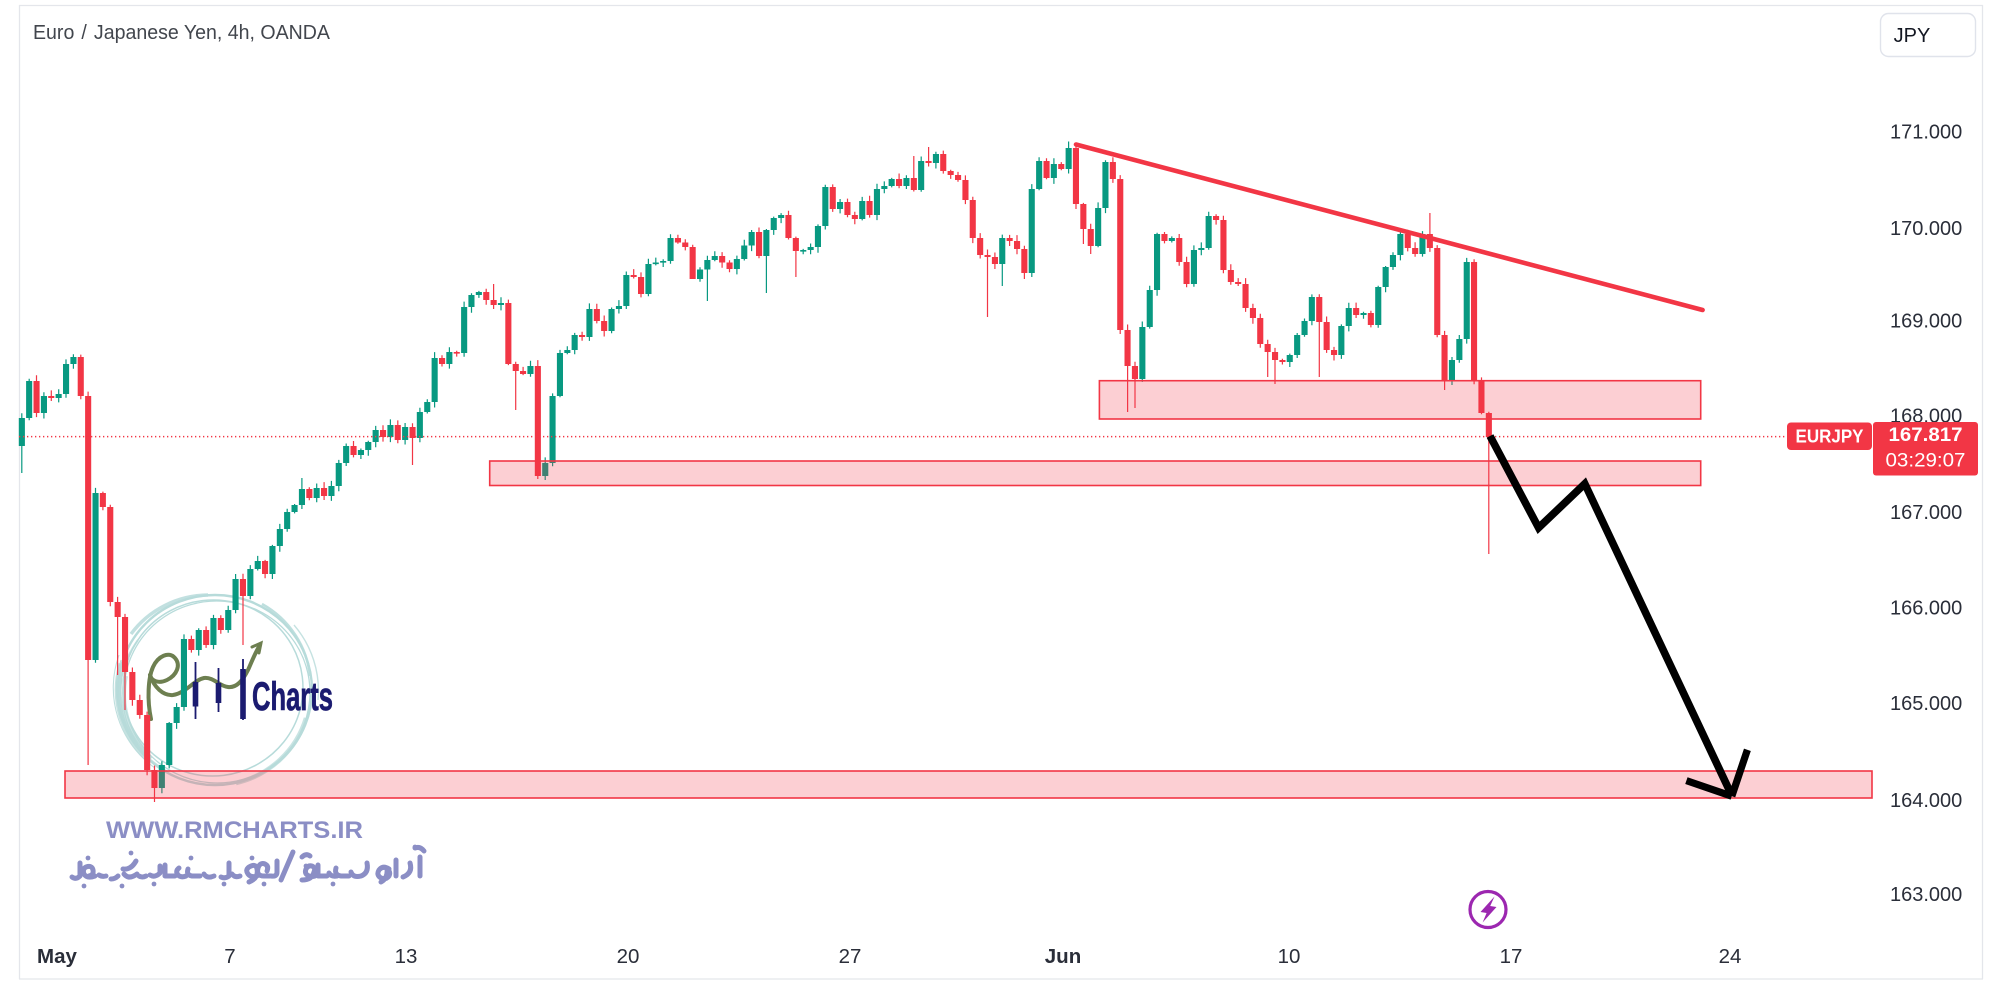 The image size is (2000, 1000). I want to click on svg-text: 171.000, so click(1926, 133).